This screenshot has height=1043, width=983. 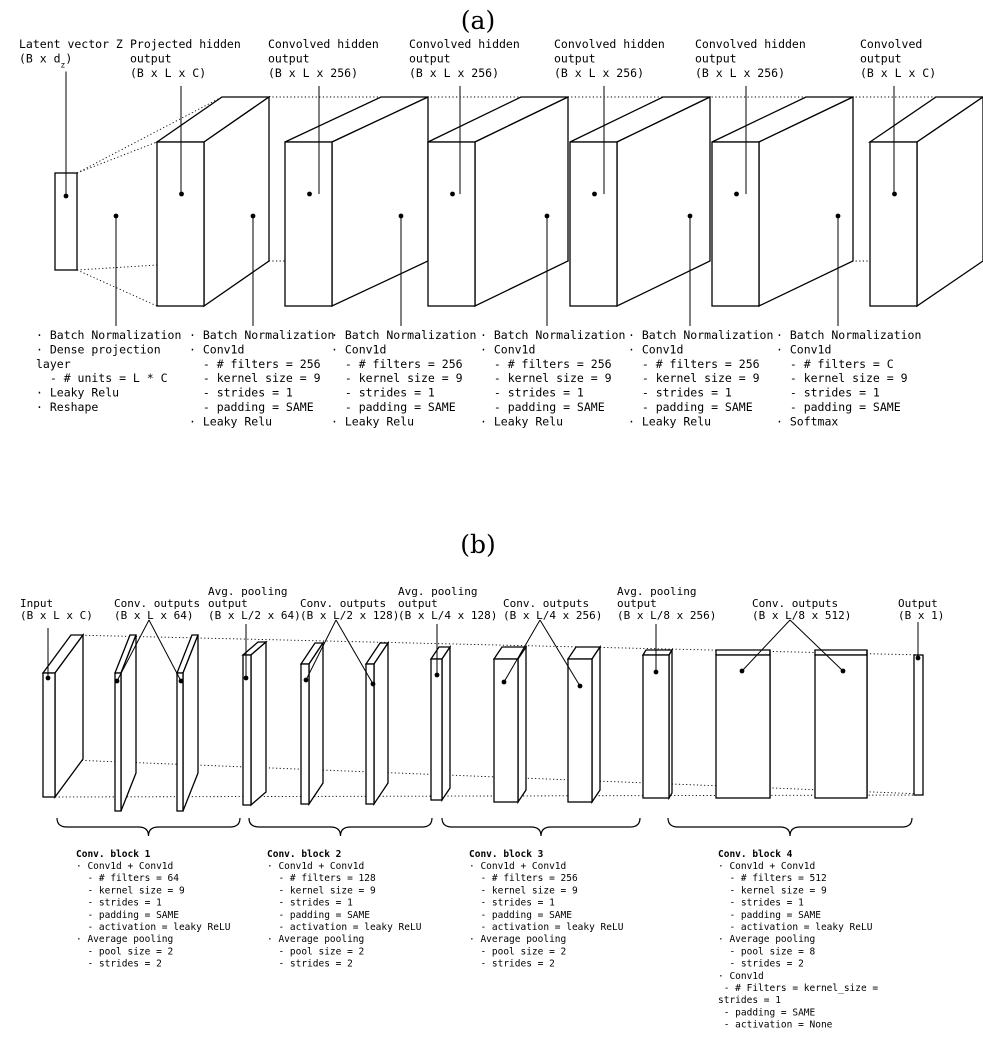 I want to click on conv-block-detail: - # filters = 512, so click(x=772, y=878).